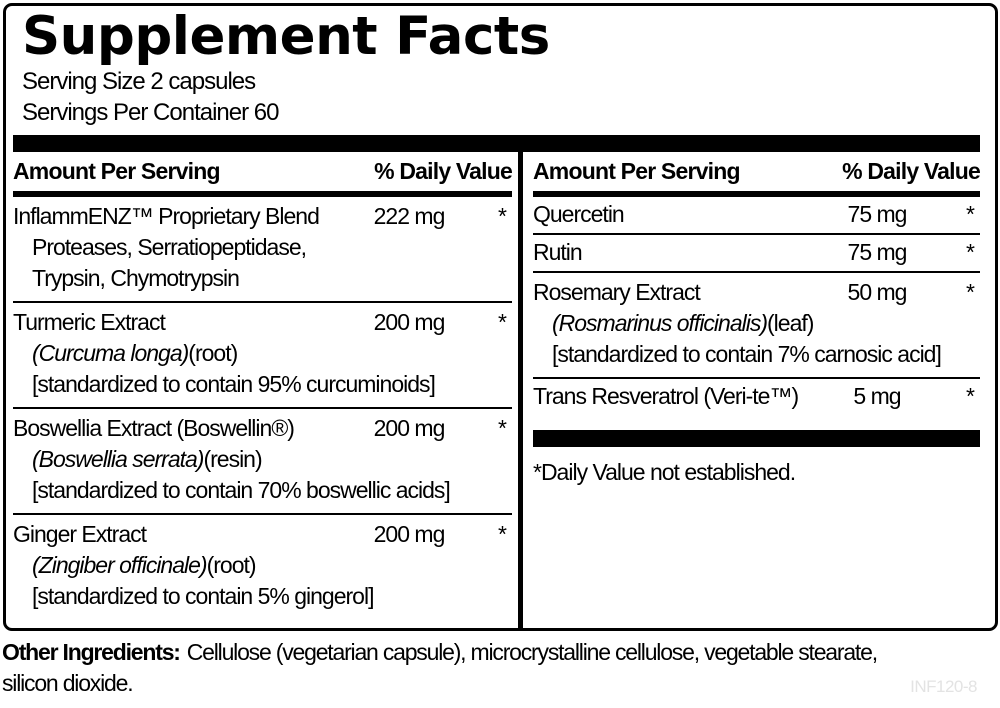 The image size is (1000, 708). Describe the element at coordinates (91, 652) in the screenshot. I see `other-ingredients-label: Other Ingredients:` at that location.